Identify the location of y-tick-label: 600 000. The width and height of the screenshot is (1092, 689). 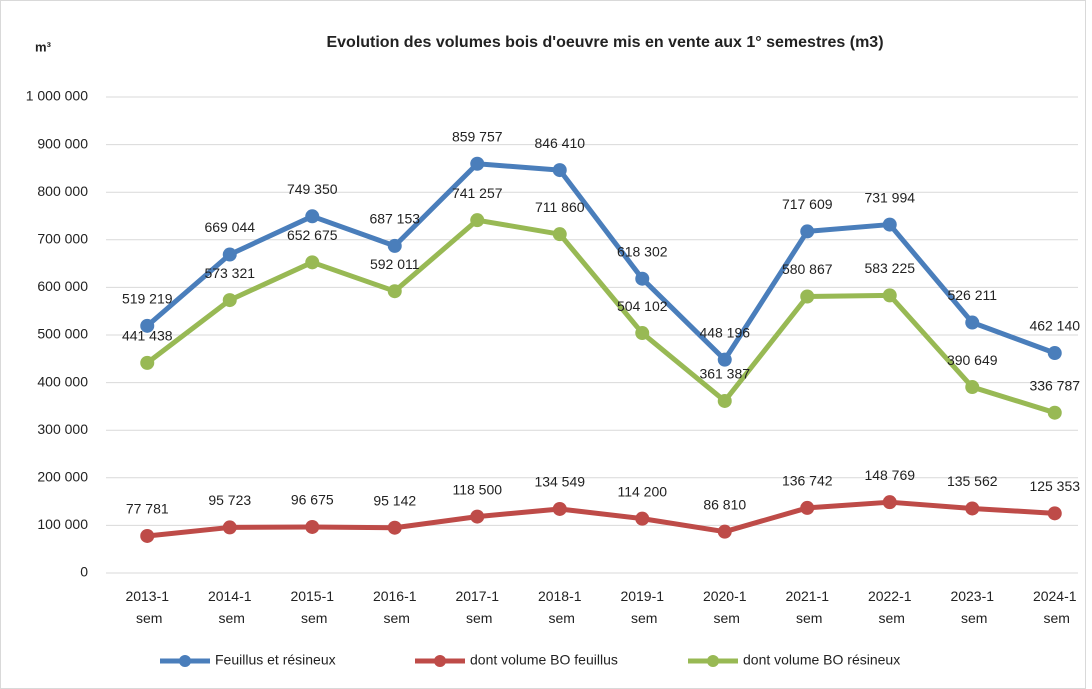
(62, 286).